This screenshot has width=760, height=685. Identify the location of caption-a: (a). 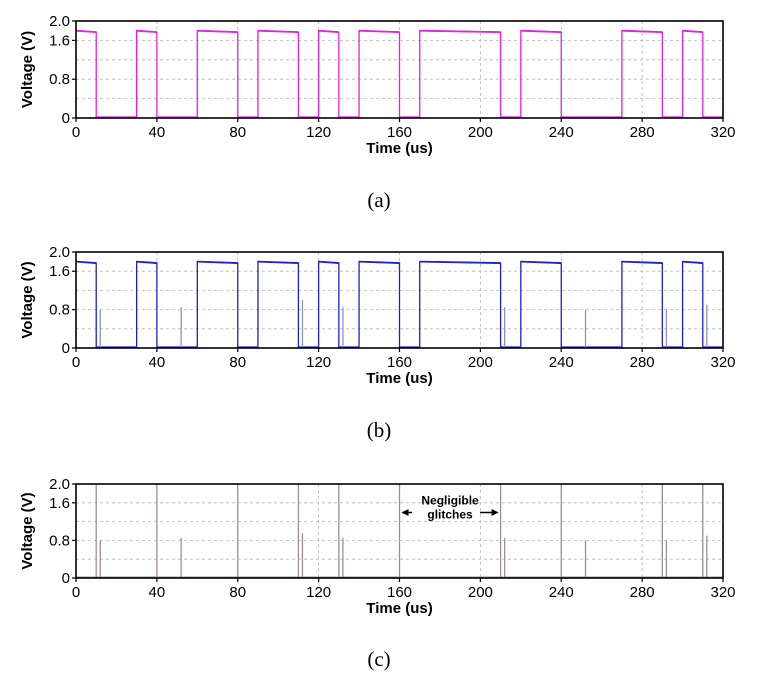
(378, 200).